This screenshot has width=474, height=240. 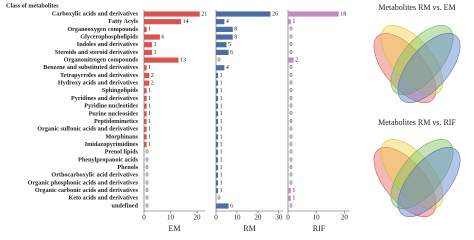 What do you see at coordinates (114, 113) in the screenshot?
I see `category-label: Purine nucleosides` at bounding box center [114, 113].